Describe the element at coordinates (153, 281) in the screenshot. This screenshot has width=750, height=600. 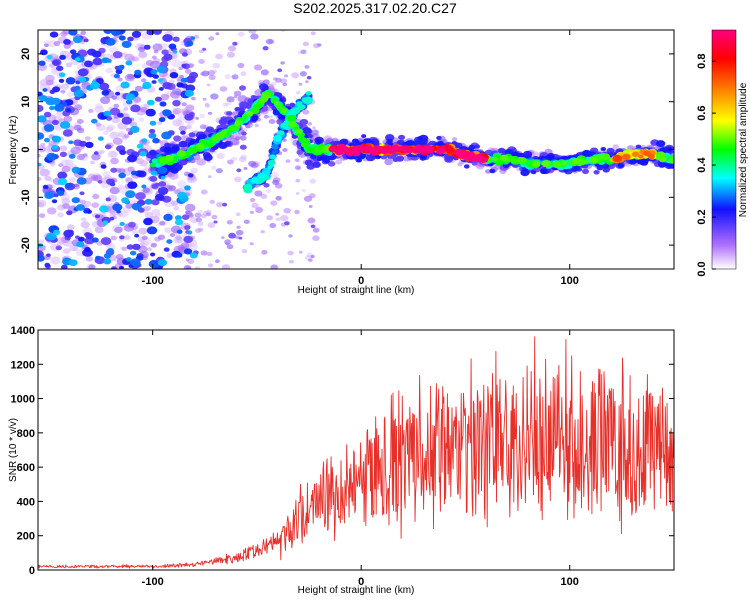
I see `spectrogram-x-tick-label: -100` at that location.